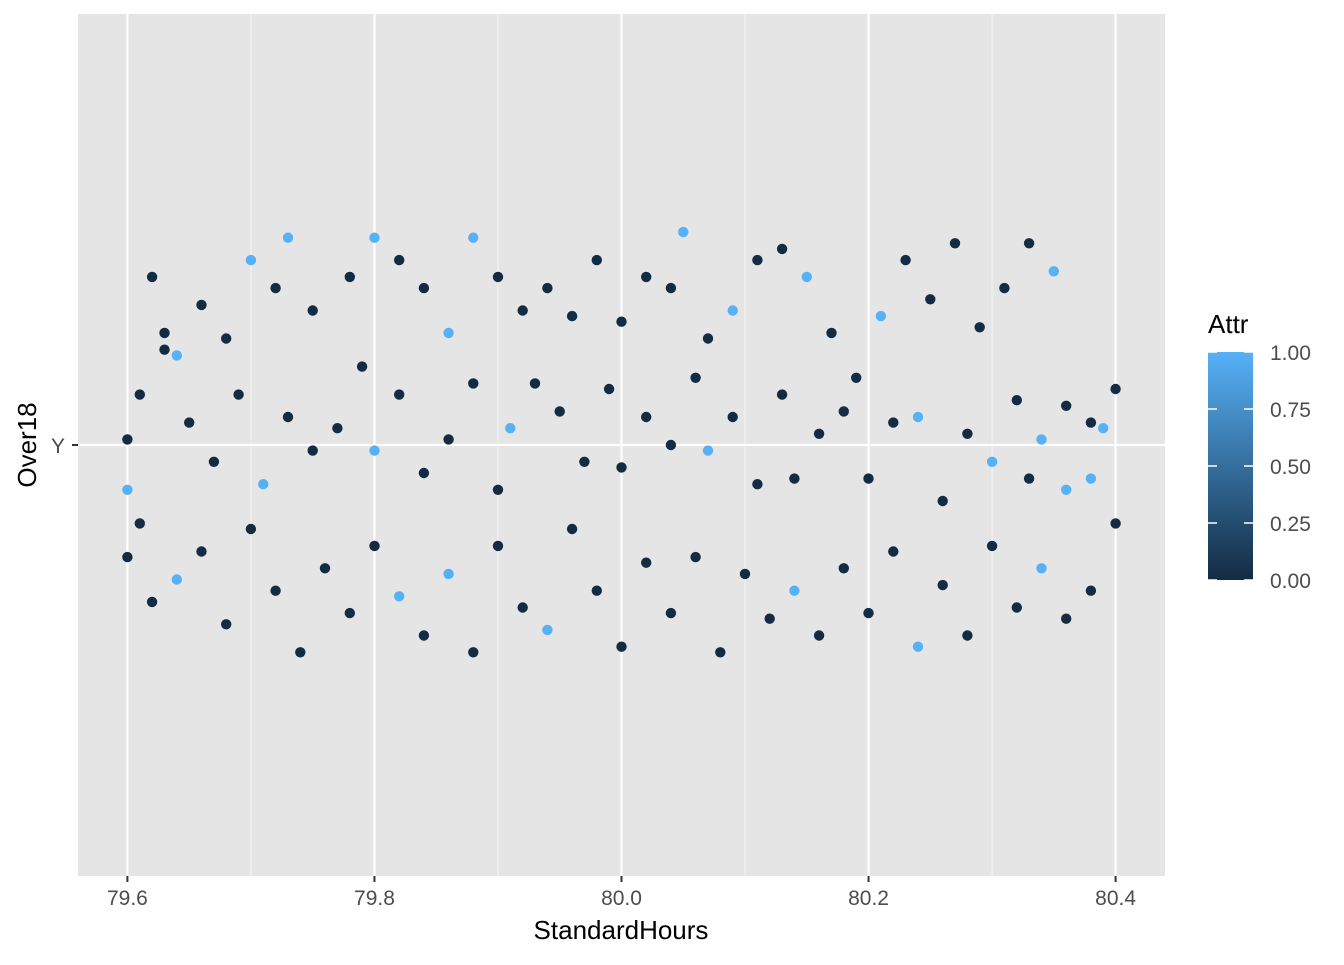  I want to click on x-axis: 79.6 79.8 80.0 80.2 80.4, so click(621, 893).